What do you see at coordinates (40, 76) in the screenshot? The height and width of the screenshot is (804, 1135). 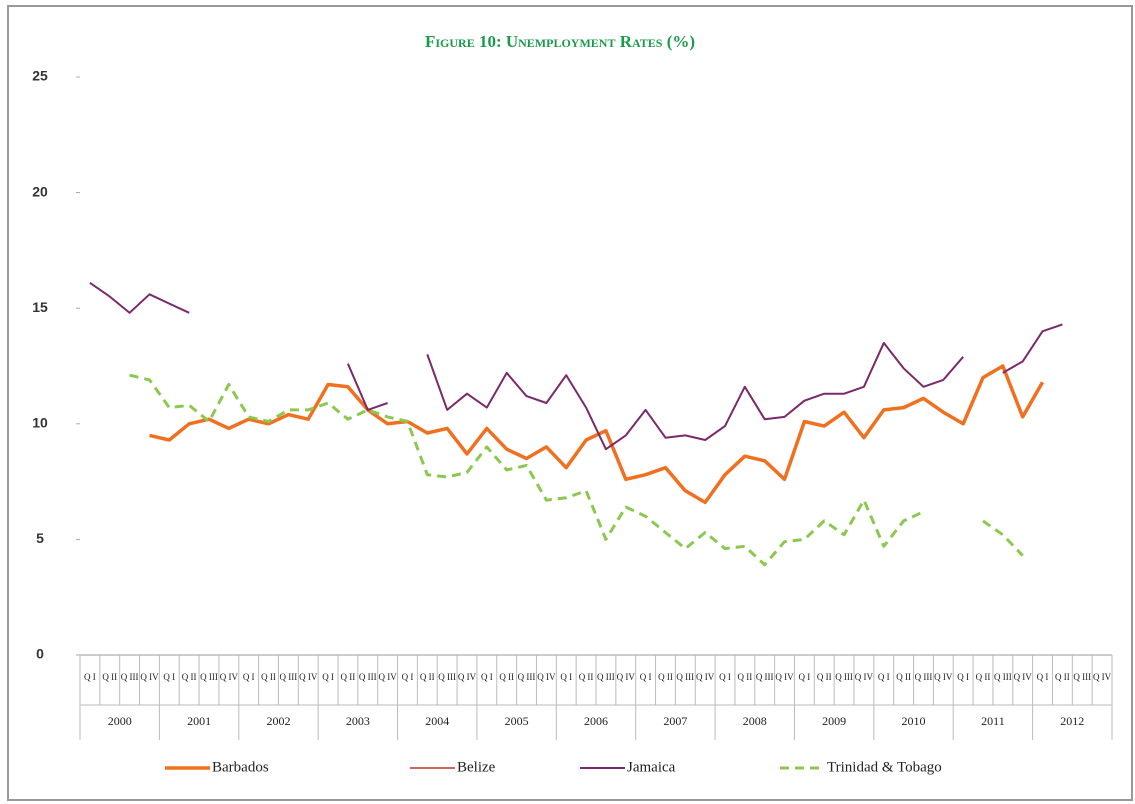 I see `y-tick-label: 25` at bounding box center [40, 76].